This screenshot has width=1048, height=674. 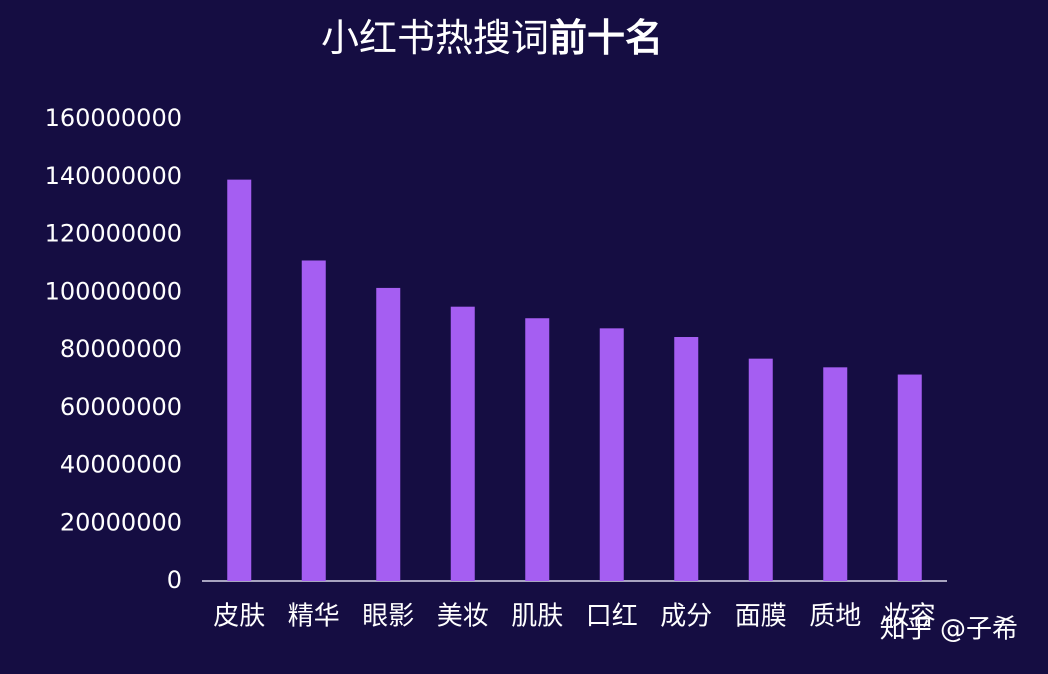 I want to click on x-tick-label: 质地, so click(x=835, y=617).